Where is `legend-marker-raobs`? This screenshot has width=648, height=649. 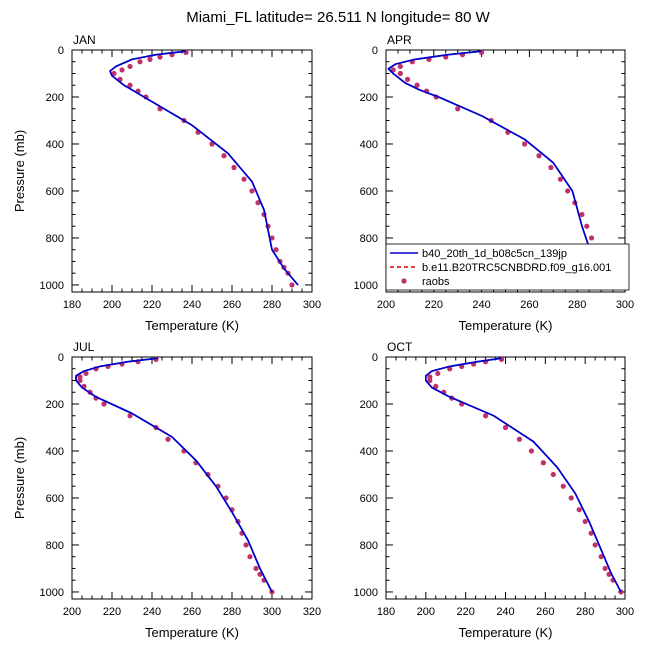
legend-marker-raobs is located at coordinates (404, 281).